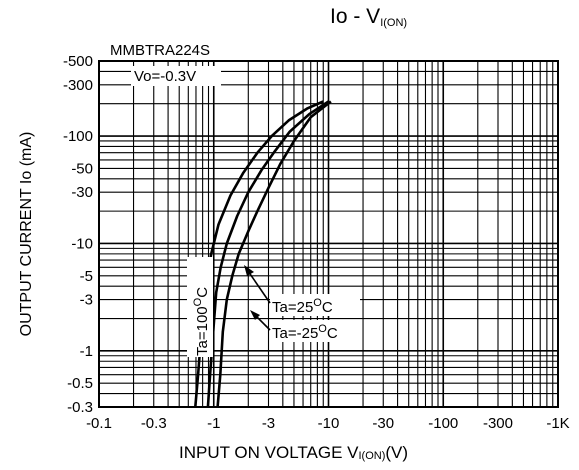  Describe the element at coordinates (154, 423) in the screenshot. I see `x-tick-label: -0.3` at that location.